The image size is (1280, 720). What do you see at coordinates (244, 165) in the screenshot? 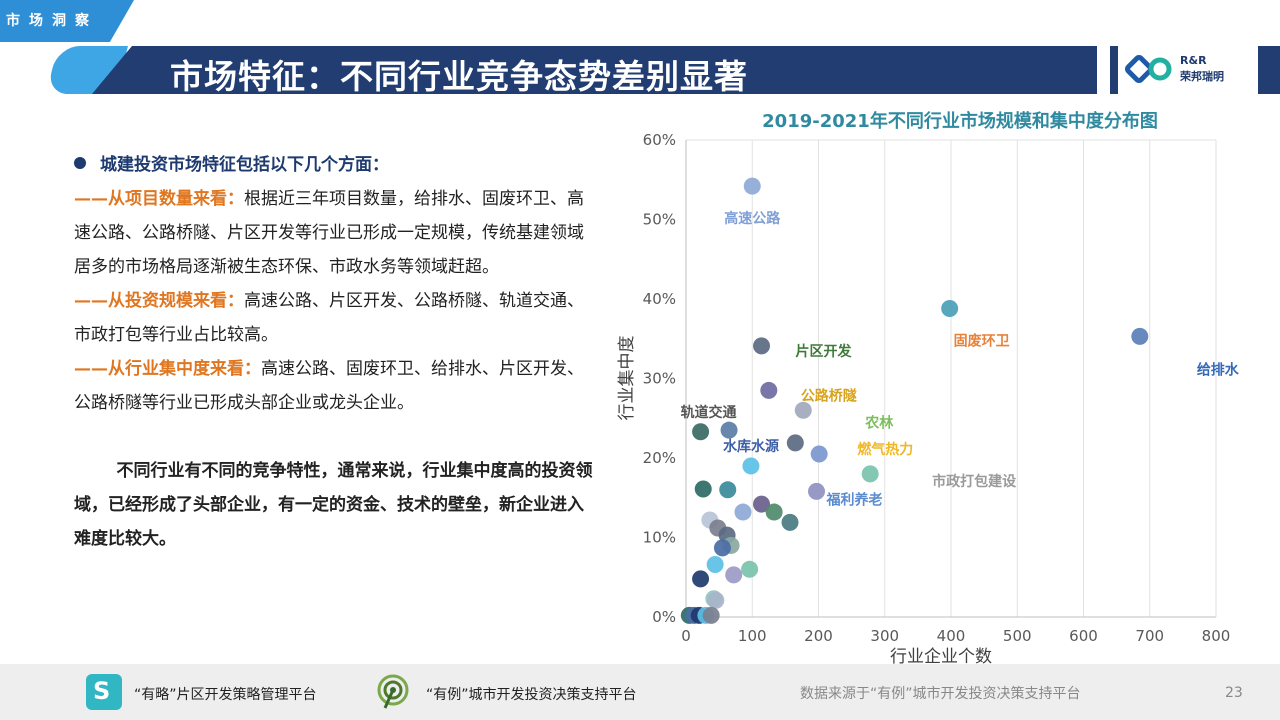
I see `bullet-heading-text: 城建投资市场特征包括以下几个方面：` at bounding box center [244, 165].